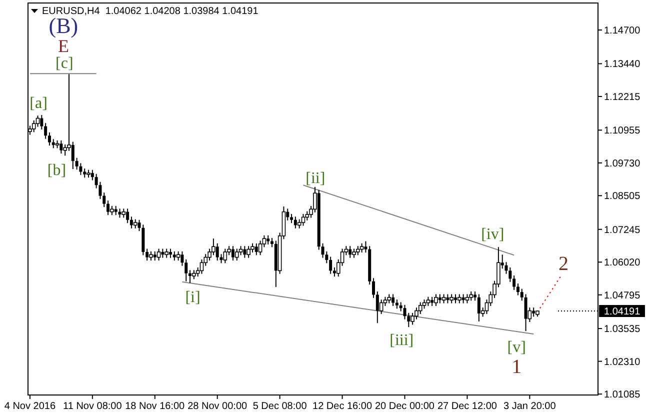 Image resolution: width=646 pixels, height=414 pixels. Describe the element at coordinates (467, 406) in the screenshot. I see `x-tick-label: 27 Dec 12:00` at that location.